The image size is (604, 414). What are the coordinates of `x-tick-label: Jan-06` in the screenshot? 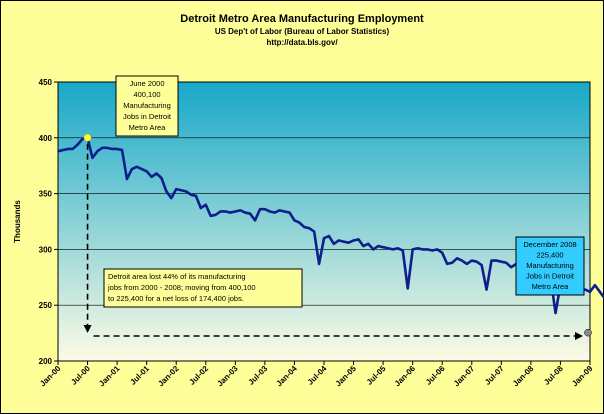 It's located at (405, 376).